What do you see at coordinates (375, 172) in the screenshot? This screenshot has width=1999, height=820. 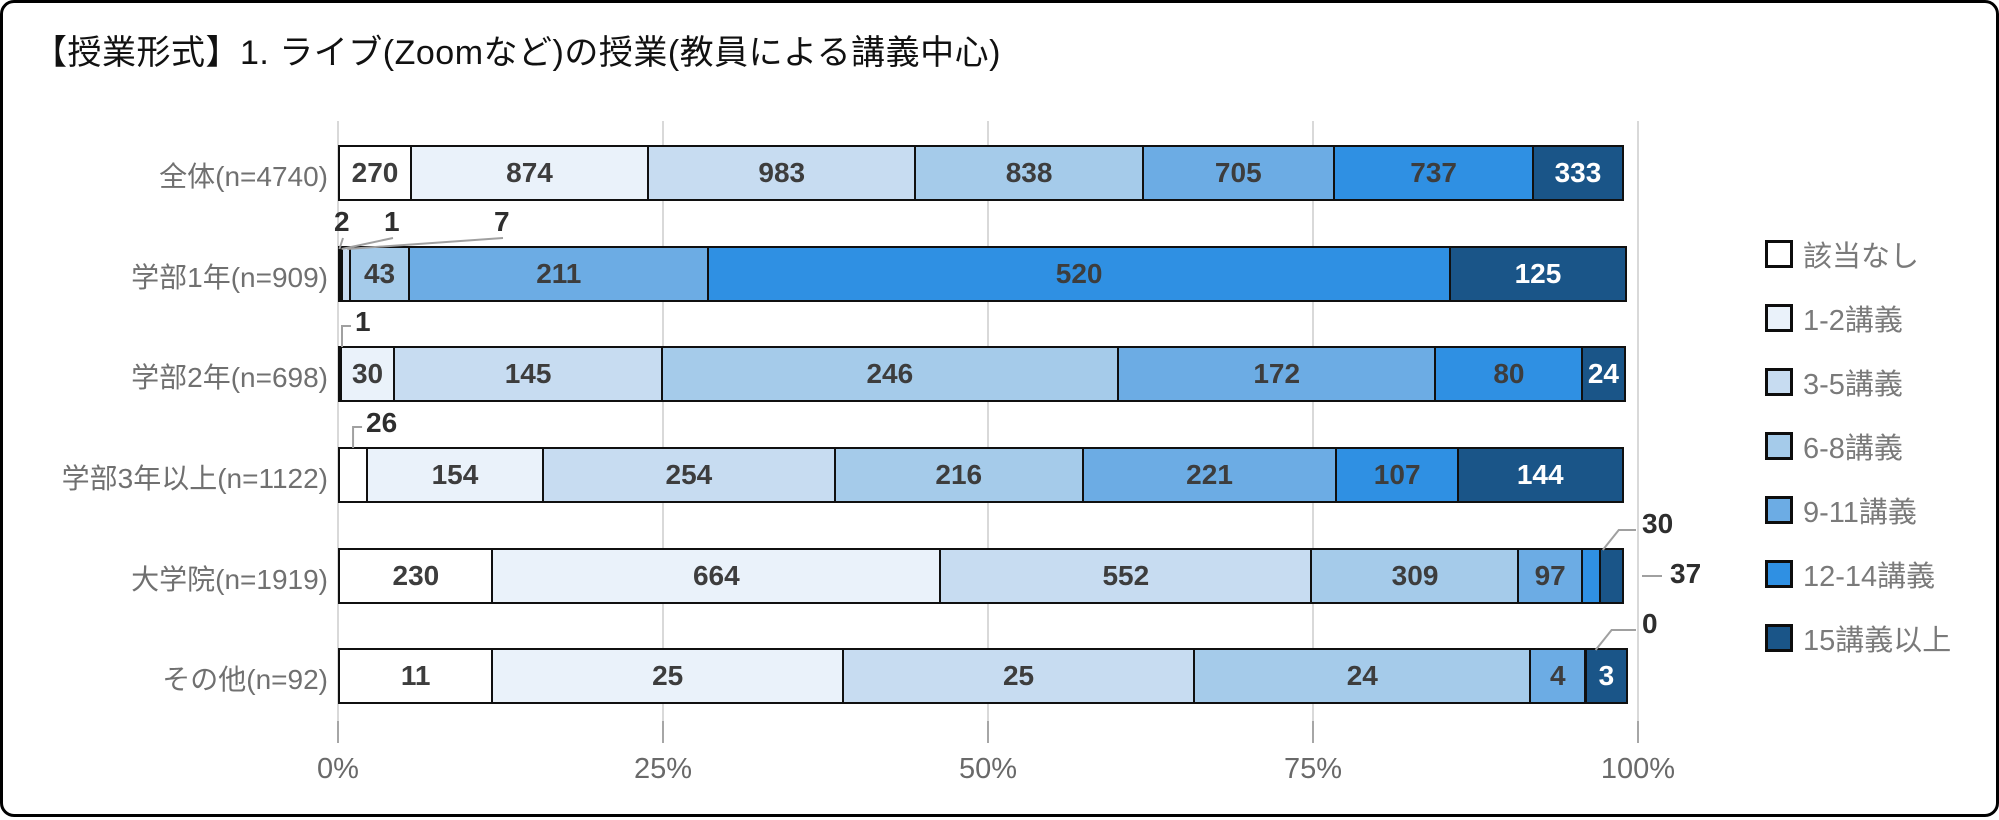 I see `data-label: 270` at bounding box center [375, 172].